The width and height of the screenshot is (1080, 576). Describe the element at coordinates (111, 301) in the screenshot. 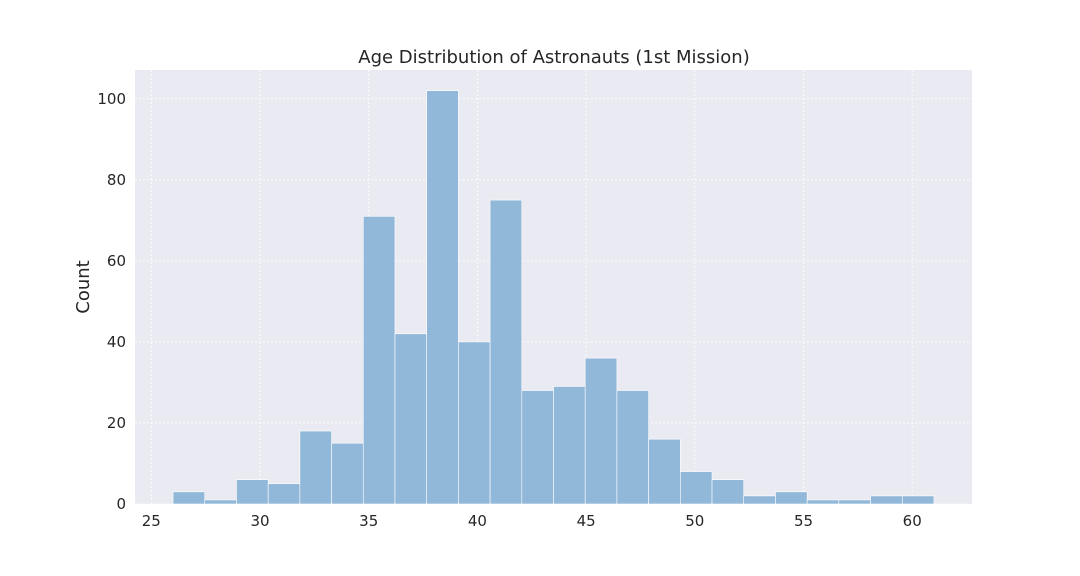

I see `y-tick-labels: 0 20 40 60 80 100` at that location.